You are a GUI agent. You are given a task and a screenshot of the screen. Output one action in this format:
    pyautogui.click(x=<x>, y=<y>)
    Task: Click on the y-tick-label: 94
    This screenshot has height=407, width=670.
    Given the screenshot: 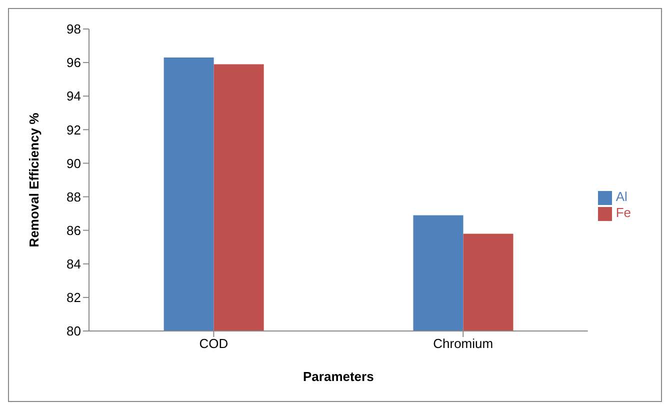 What is the action you would take?
    pyautogui.click(x=73, y=96)
    